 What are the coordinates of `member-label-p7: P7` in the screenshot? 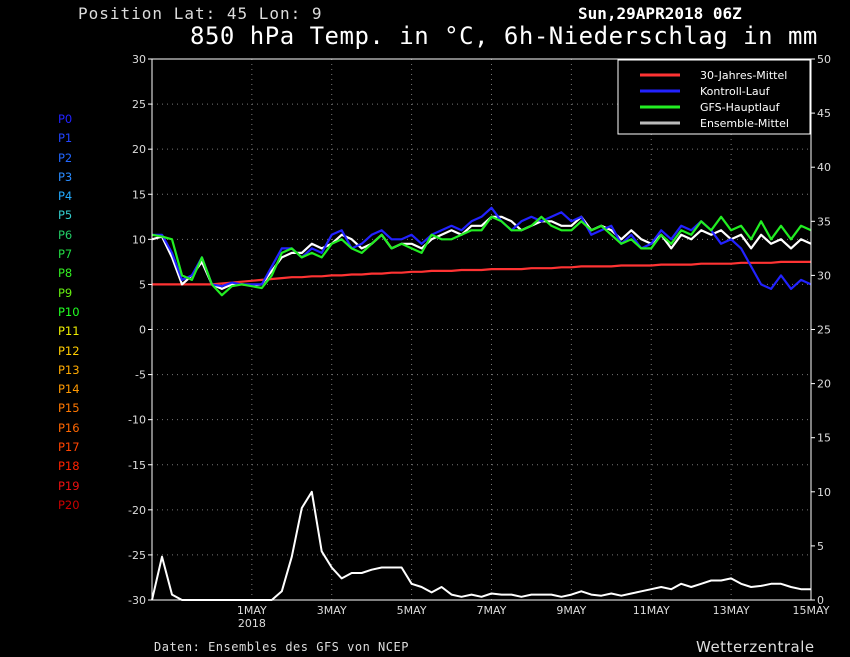 It's located at (65, 254).